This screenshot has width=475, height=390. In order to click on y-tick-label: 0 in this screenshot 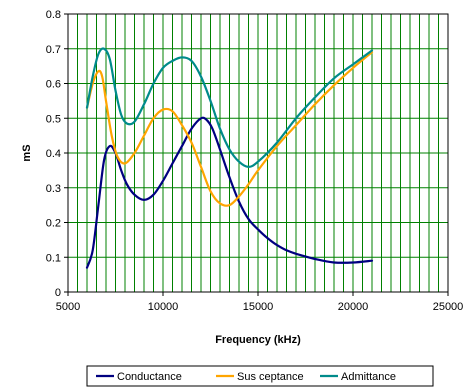, I will do `click(58, 293)`.